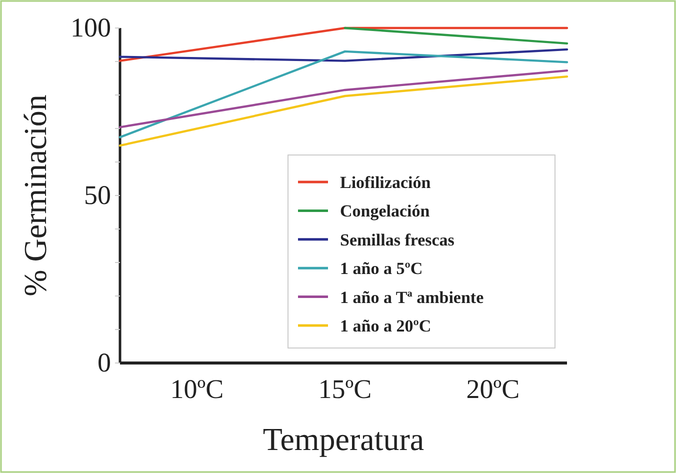  I want to click on legend-label: Liofilización, so click(386, 182).